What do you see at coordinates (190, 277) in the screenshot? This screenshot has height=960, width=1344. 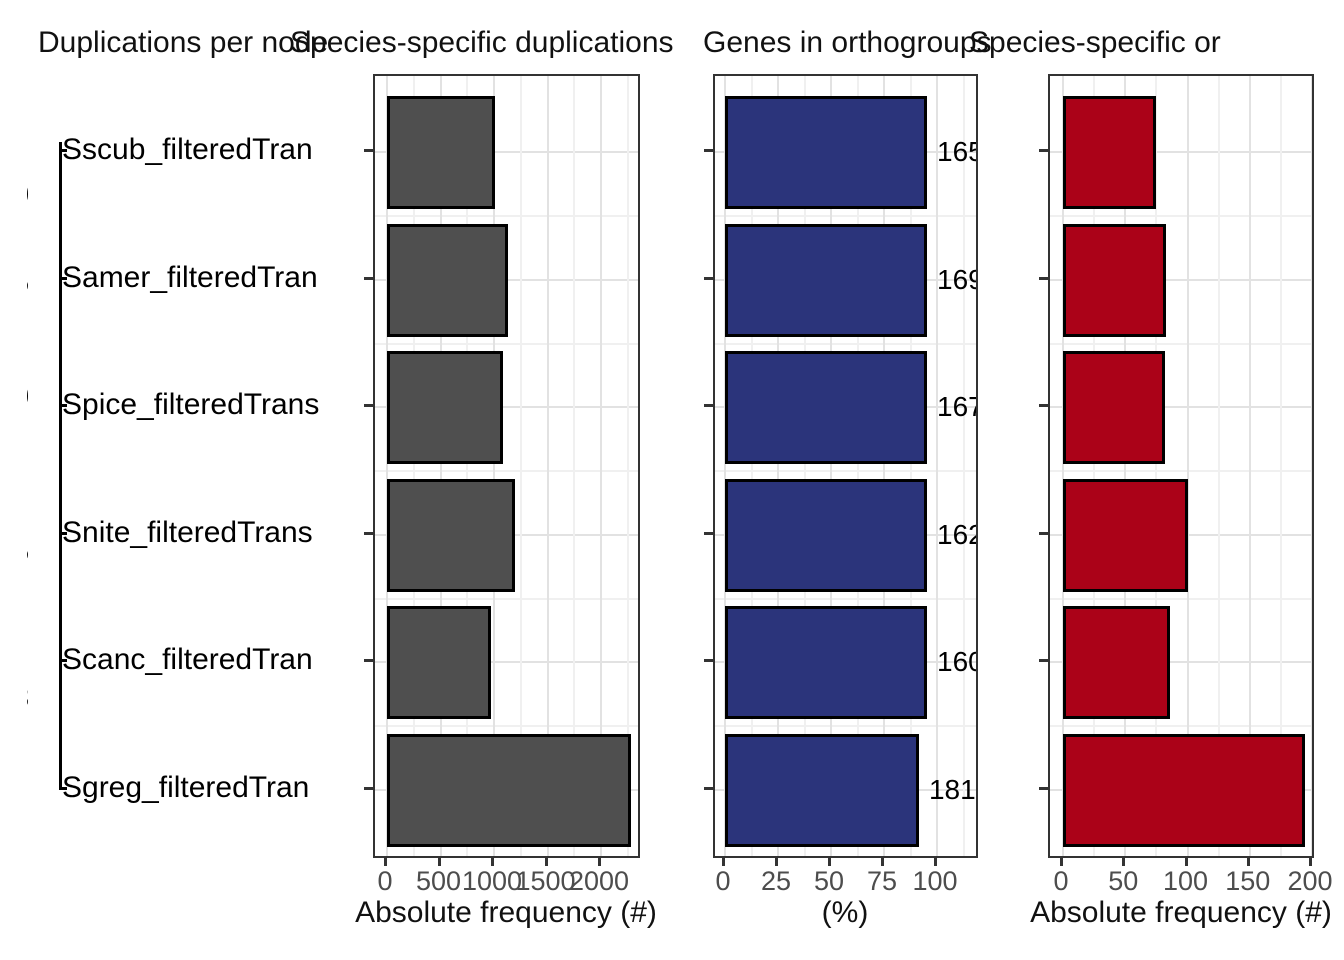 I see `species-label-Samer: Samer_filteredTran` at bounding box center [190, 277].